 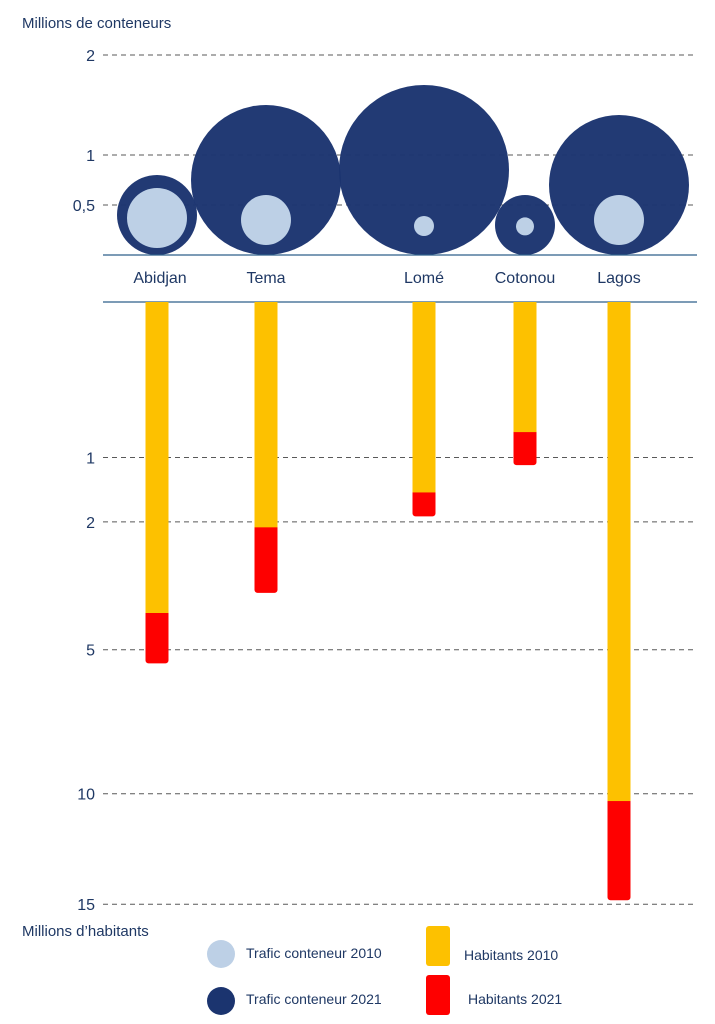 I want to click on bar-2021-cotonou, so click(x=525, y=447).